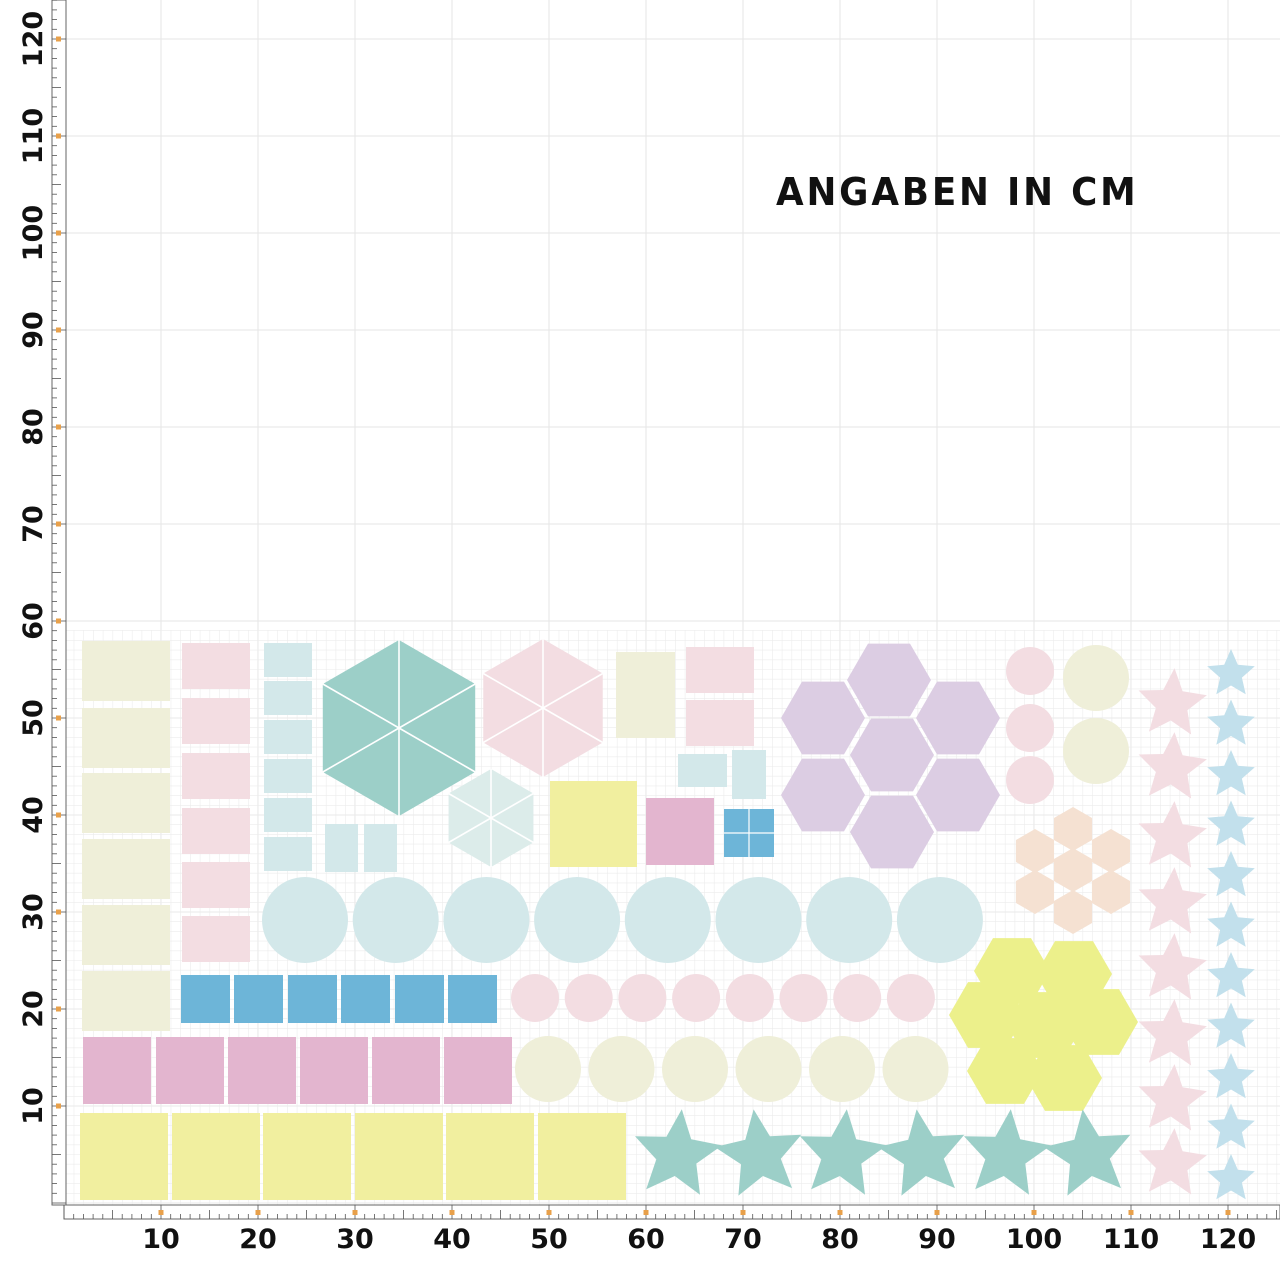 Image resolution: width=1280 pixels, height=1280 pixels. Describe the element at coordinates (33, 427) in the screenshot. I see `y-axis-label: 80` at that location.